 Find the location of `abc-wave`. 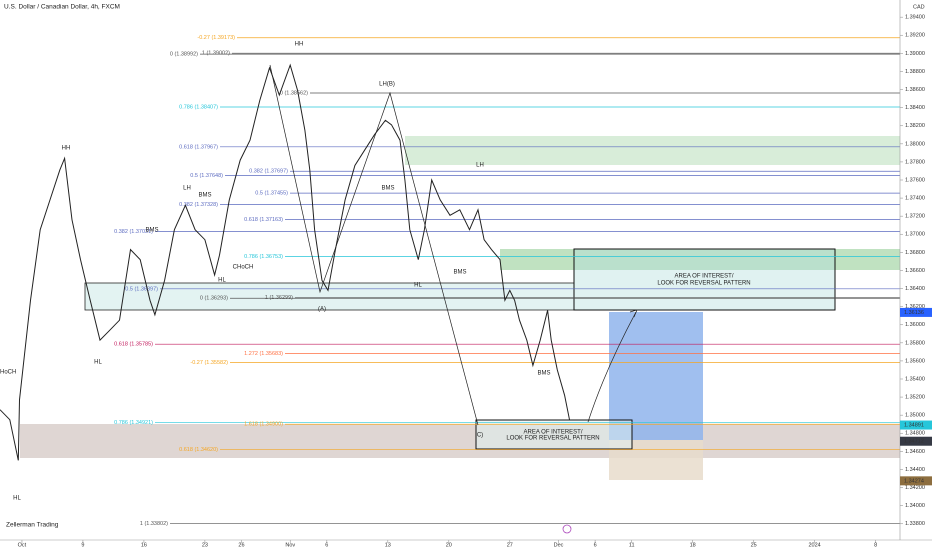

abc-wave is located at coordinates (374, 245).